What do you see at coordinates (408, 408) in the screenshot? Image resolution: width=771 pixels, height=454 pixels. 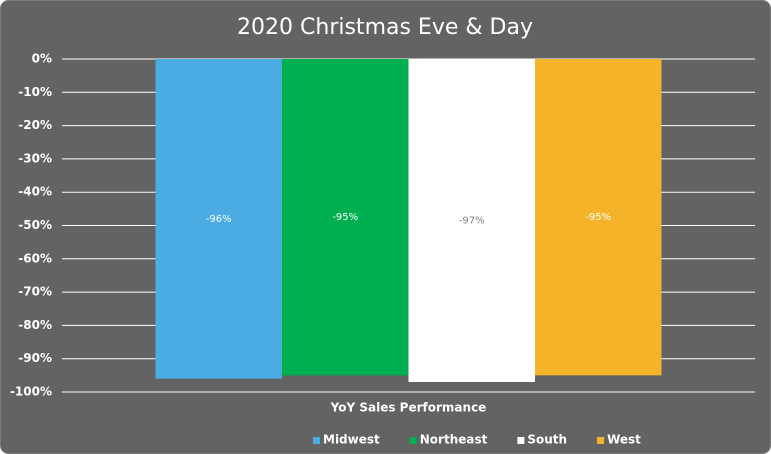 I see `x-tick-label: YoY Sales Performance` at bounding box center [408, 408].